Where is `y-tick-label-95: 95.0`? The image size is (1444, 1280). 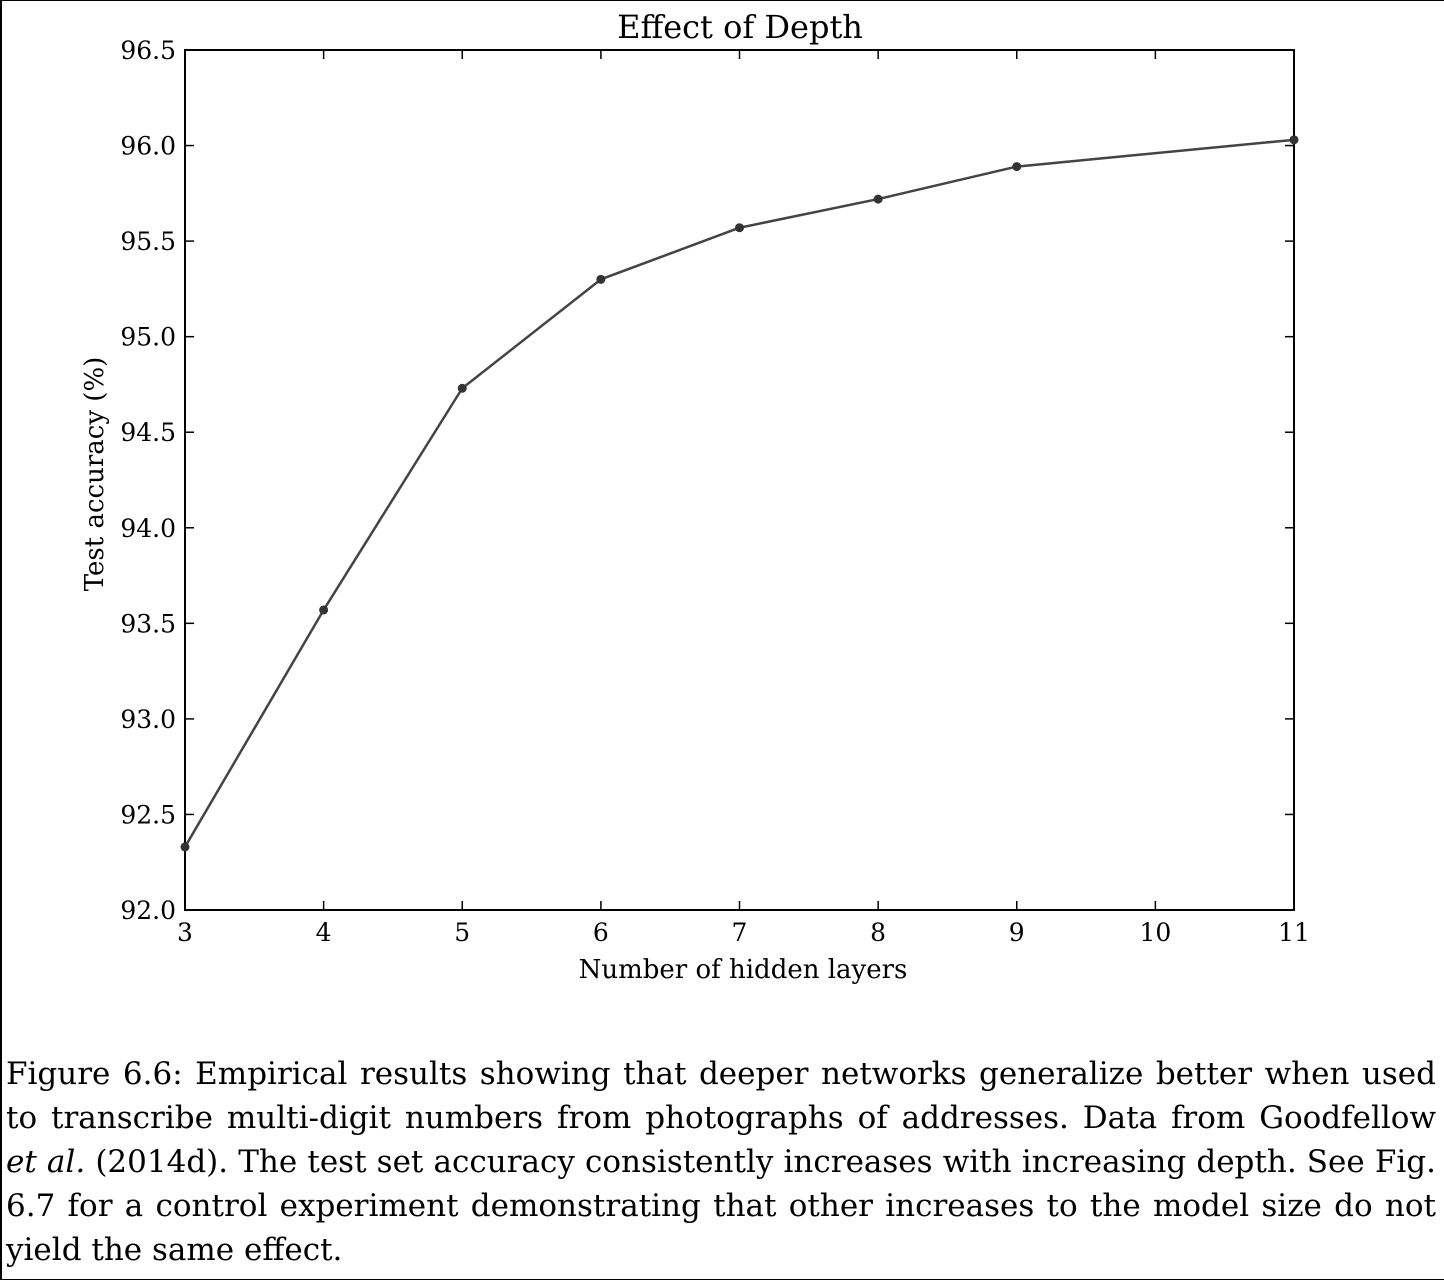 y-tick-label-95: 95.0 is located at coordinates (148, 337).